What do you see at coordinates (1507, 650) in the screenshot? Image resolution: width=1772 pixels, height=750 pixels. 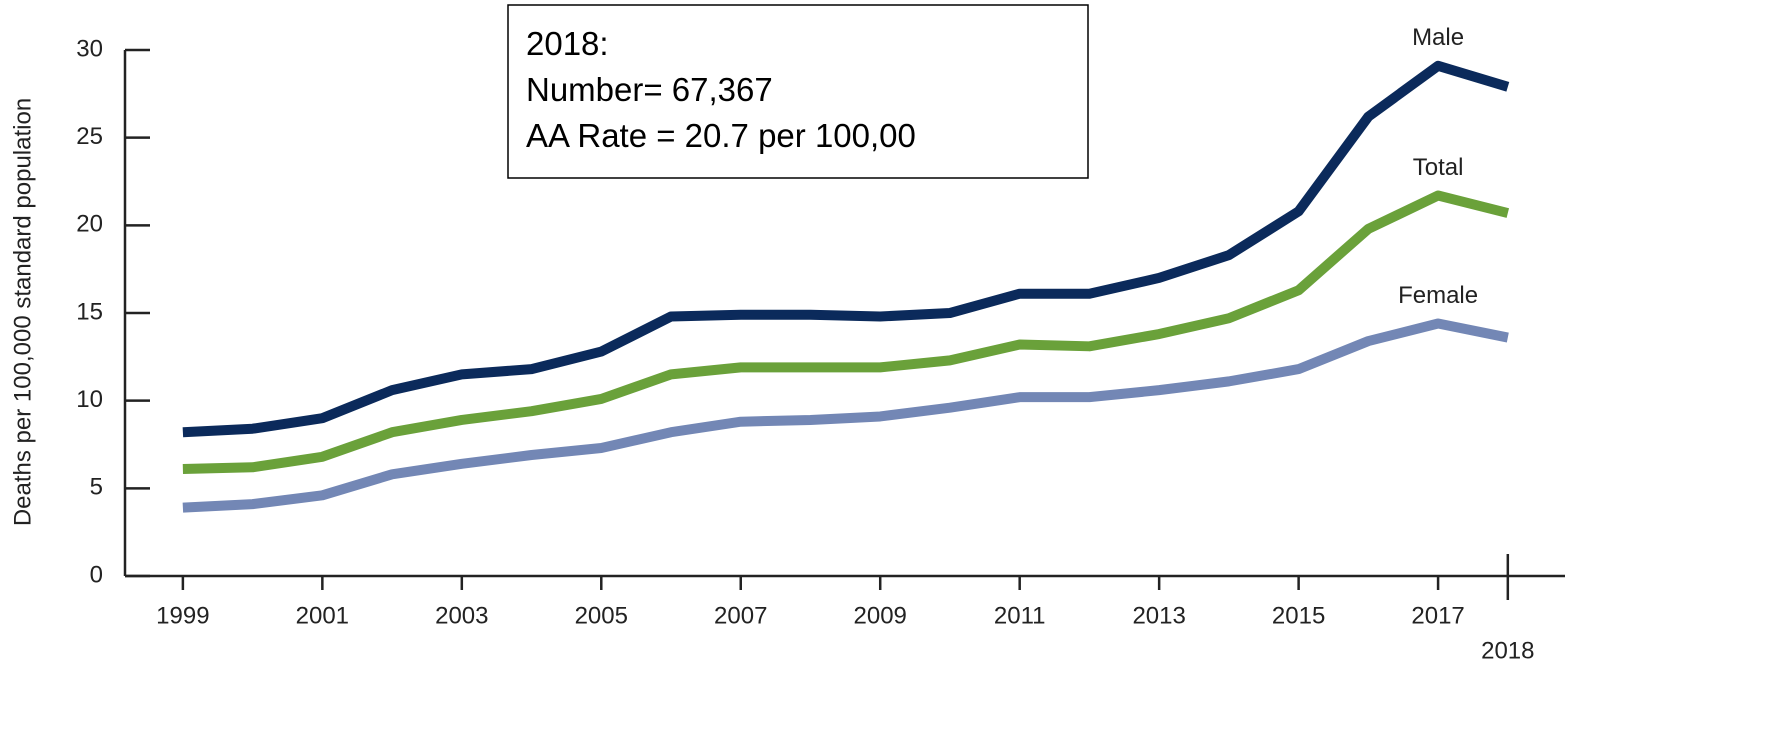 I see `x-tick-label: 2018` at bounding box center [1507, 650].